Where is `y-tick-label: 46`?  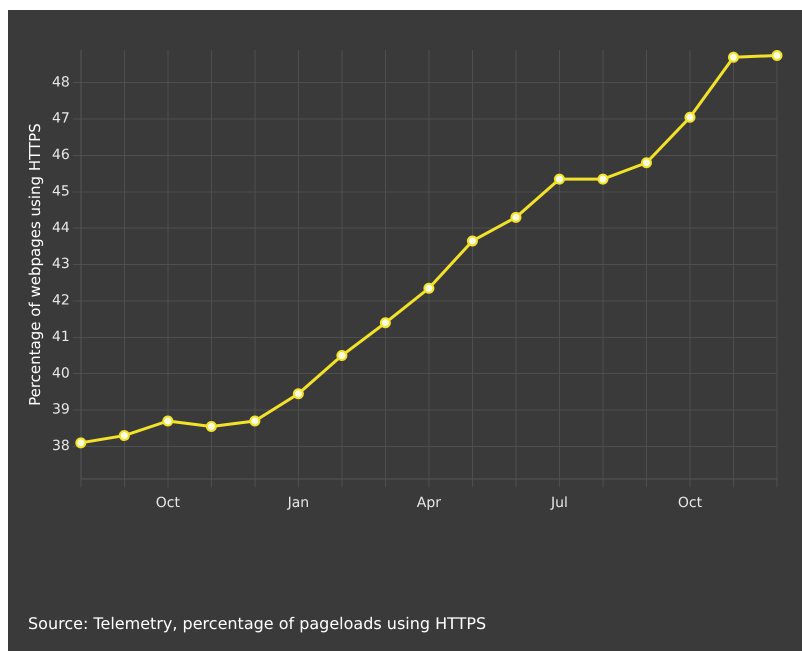
y-tick-label: 46 is located at coordinates (61, 155).